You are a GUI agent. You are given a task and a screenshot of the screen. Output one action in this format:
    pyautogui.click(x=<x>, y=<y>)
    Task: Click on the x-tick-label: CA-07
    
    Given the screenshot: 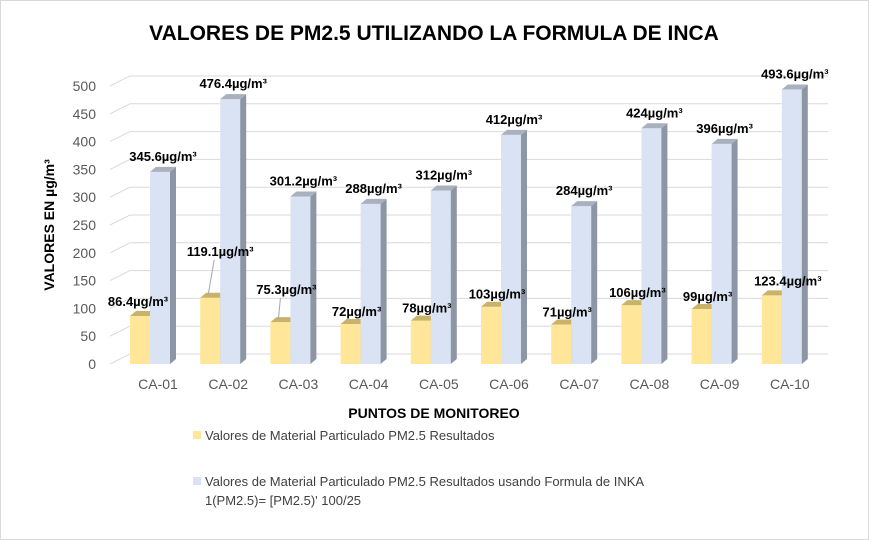 What is the action you would take?
    pyautogui.click(x=579, y=384)
    